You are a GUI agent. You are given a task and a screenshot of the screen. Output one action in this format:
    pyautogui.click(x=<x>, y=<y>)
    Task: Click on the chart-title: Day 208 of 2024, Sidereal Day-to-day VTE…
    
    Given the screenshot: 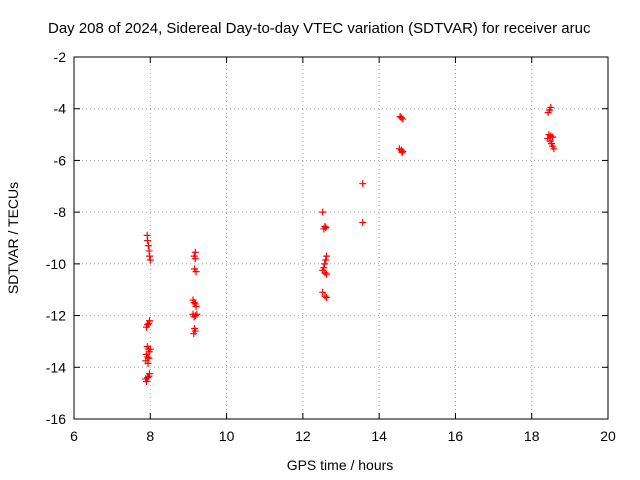 What is the action you would take?
    pyautogui.click(x=319, y=28)
    